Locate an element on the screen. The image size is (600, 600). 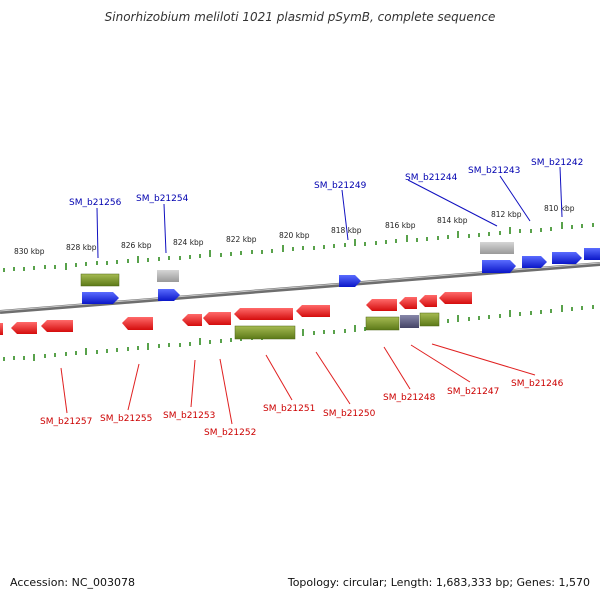
scale-label: 828 kbp is located at coordinates (81, 247).